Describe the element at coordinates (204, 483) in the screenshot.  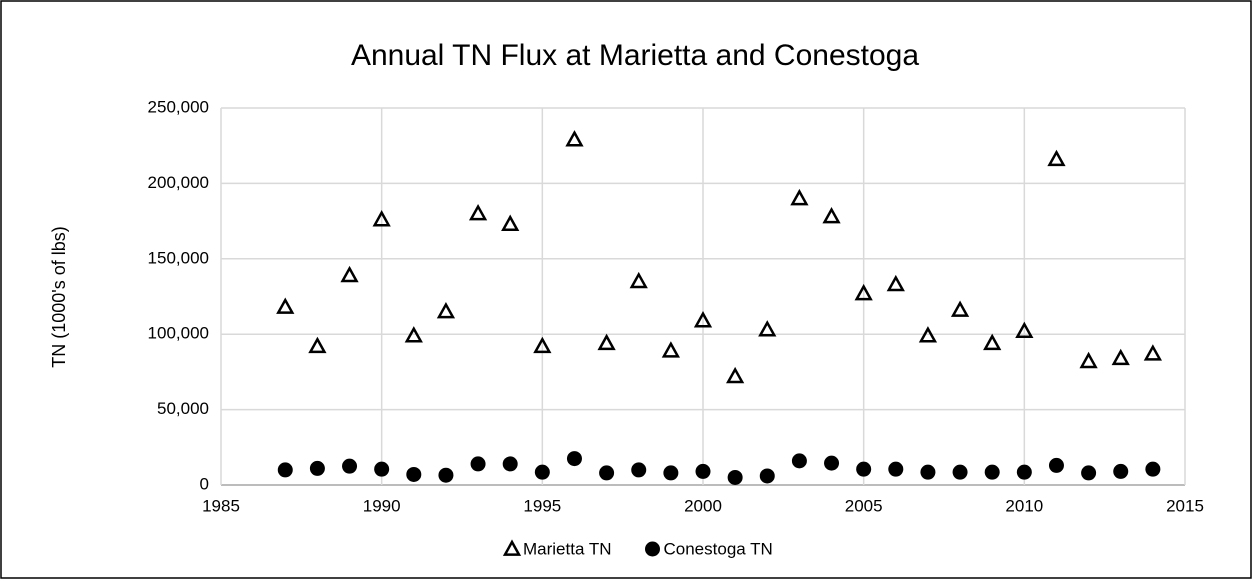
I see `y-tick-label: 0` at that location.